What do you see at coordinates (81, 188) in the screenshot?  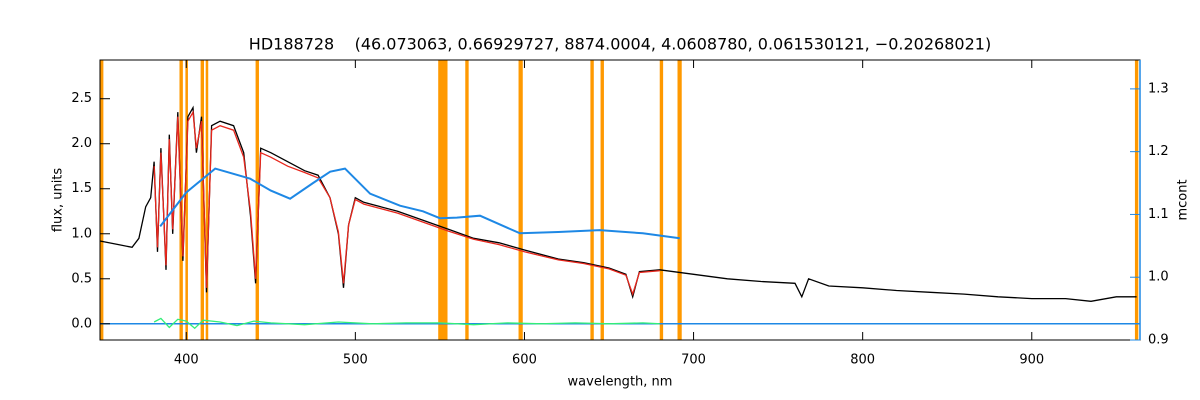 I see `y-tick-label: 1.5` at bounding box center [81, 188].